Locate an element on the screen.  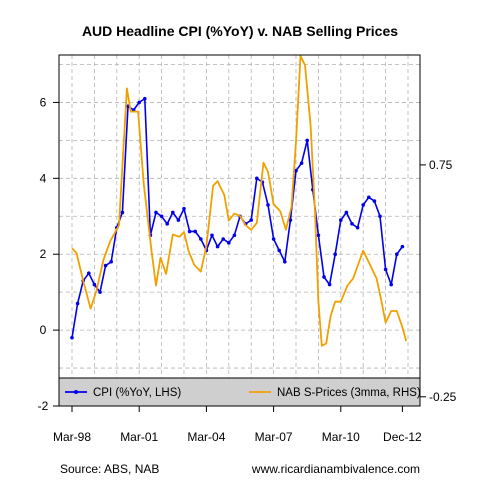
x-axis-tick-label: Mar-10 is located at coordinates (341, 437).